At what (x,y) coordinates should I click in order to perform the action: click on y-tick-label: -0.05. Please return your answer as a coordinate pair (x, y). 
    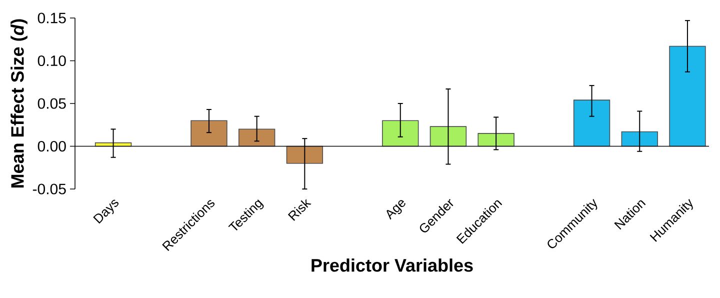
    Looking at the image, I should click on (49, 189).